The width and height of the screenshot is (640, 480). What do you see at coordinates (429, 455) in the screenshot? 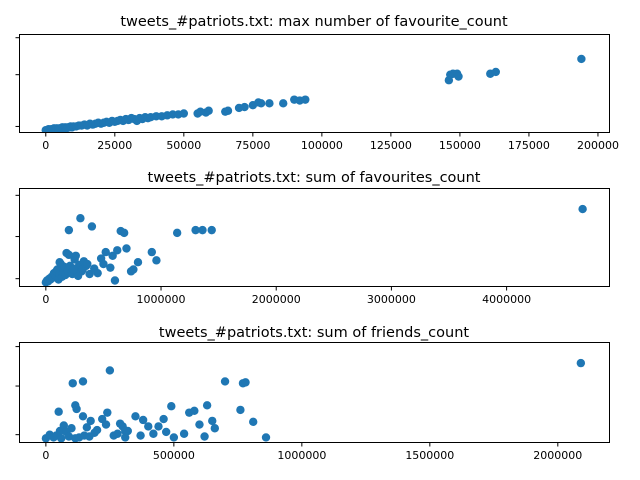
I see `x-tick-label: 1500000` at bounding box center [429, 455].